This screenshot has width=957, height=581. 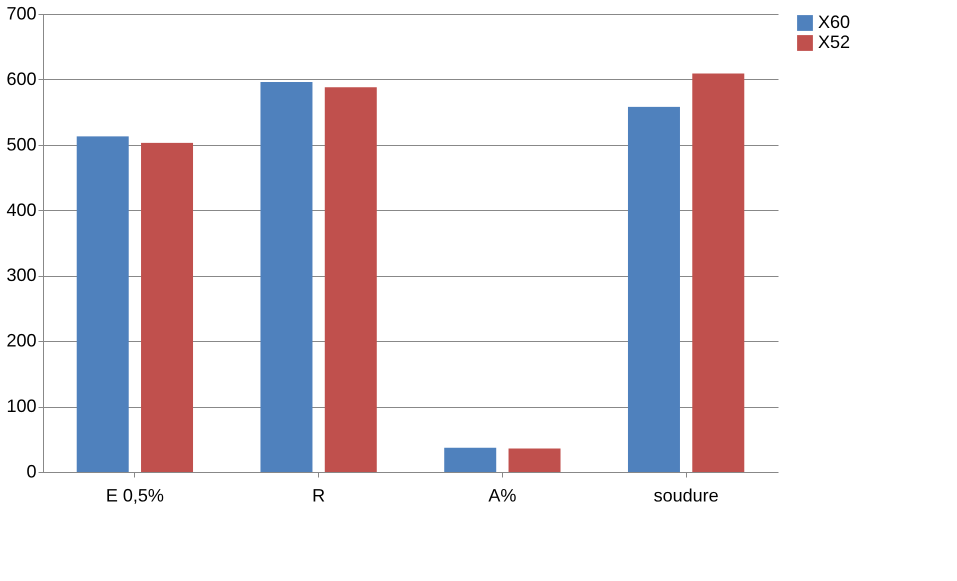 I want to click on y-tick-label: 200, so click(x=21, y=340).